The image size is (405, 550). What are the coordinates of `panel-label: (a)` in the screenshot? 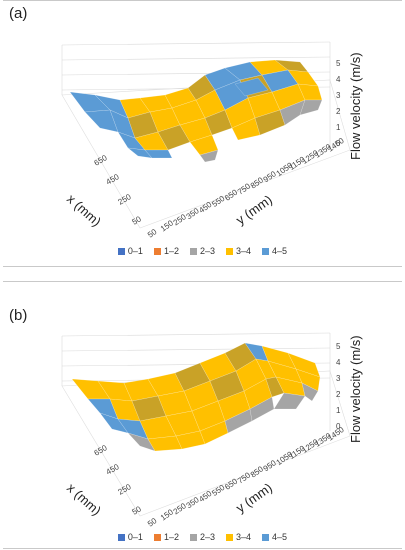 It's located at (18, 13).